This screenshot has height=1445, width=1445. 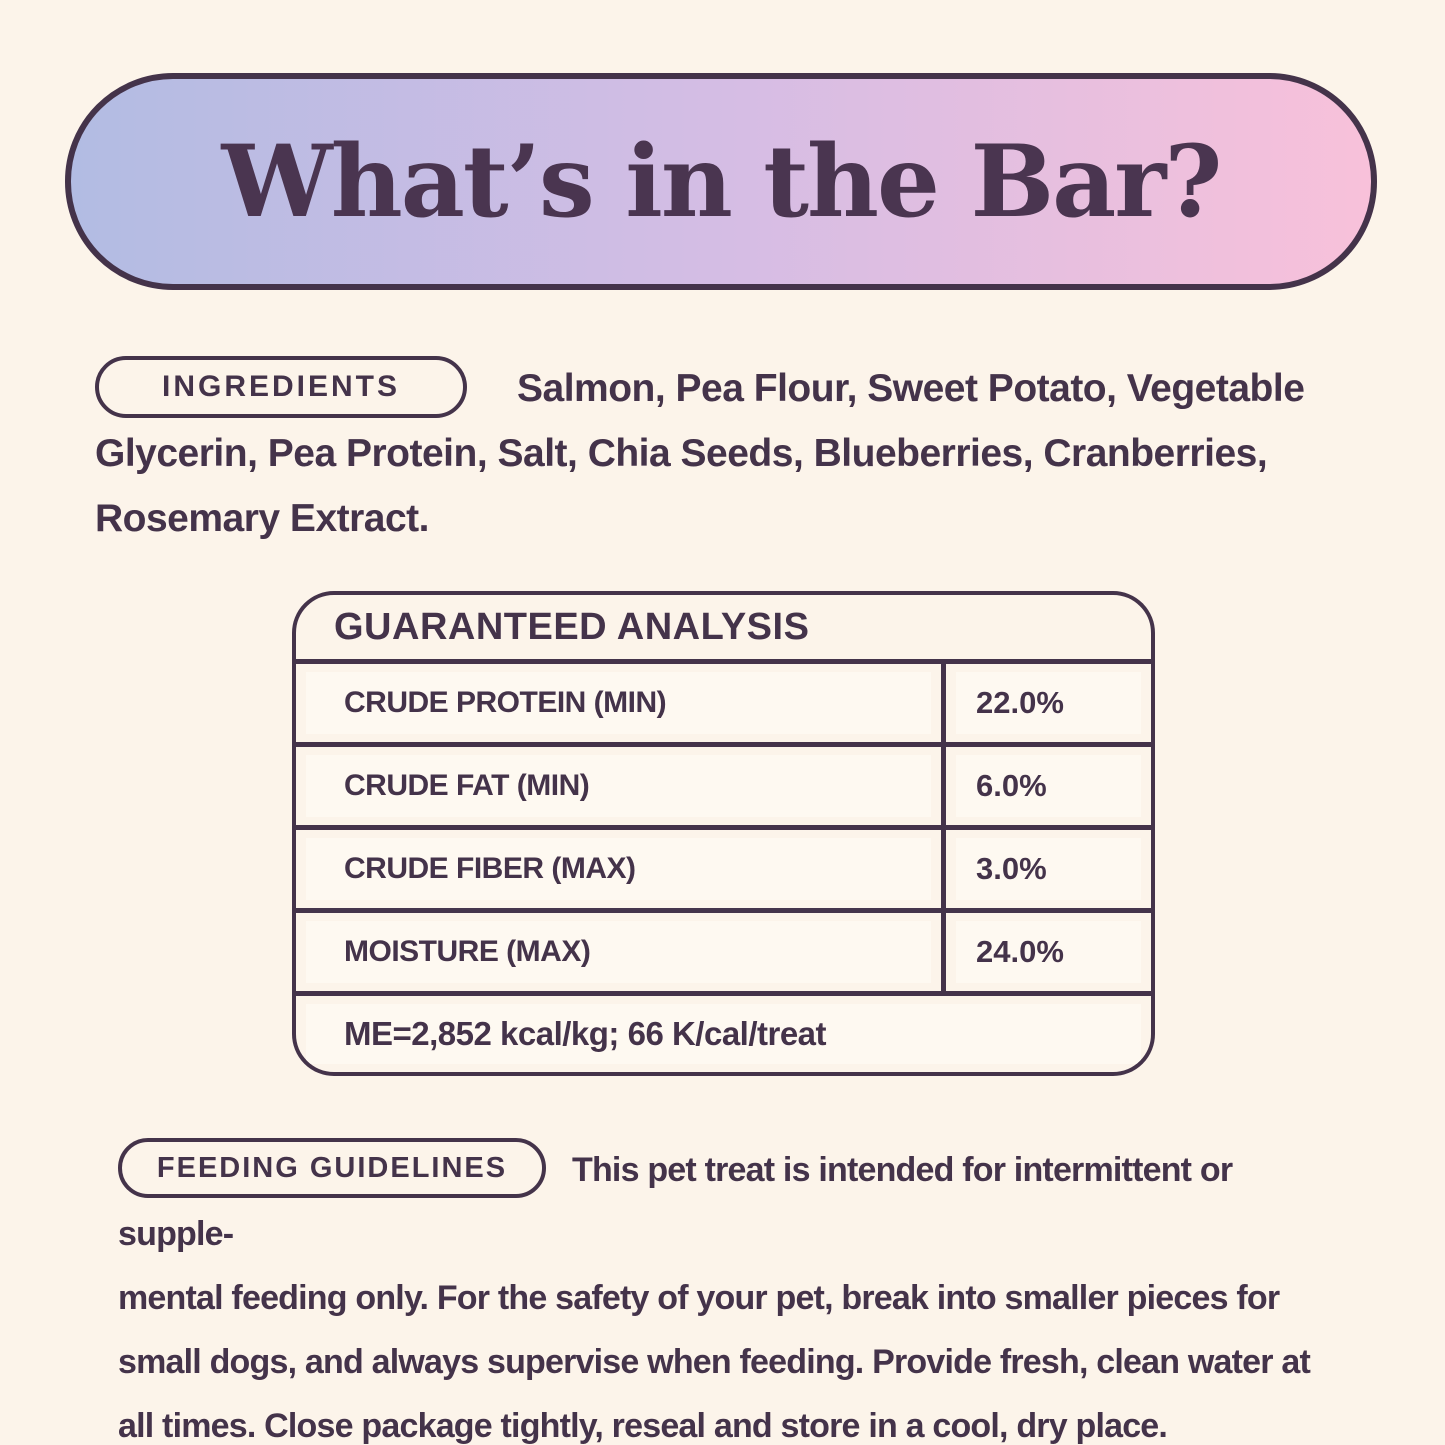 I want to click on feeding-guidelines-label-pill: FEEDING GUIDELINES, so click(x=332, y=1168).